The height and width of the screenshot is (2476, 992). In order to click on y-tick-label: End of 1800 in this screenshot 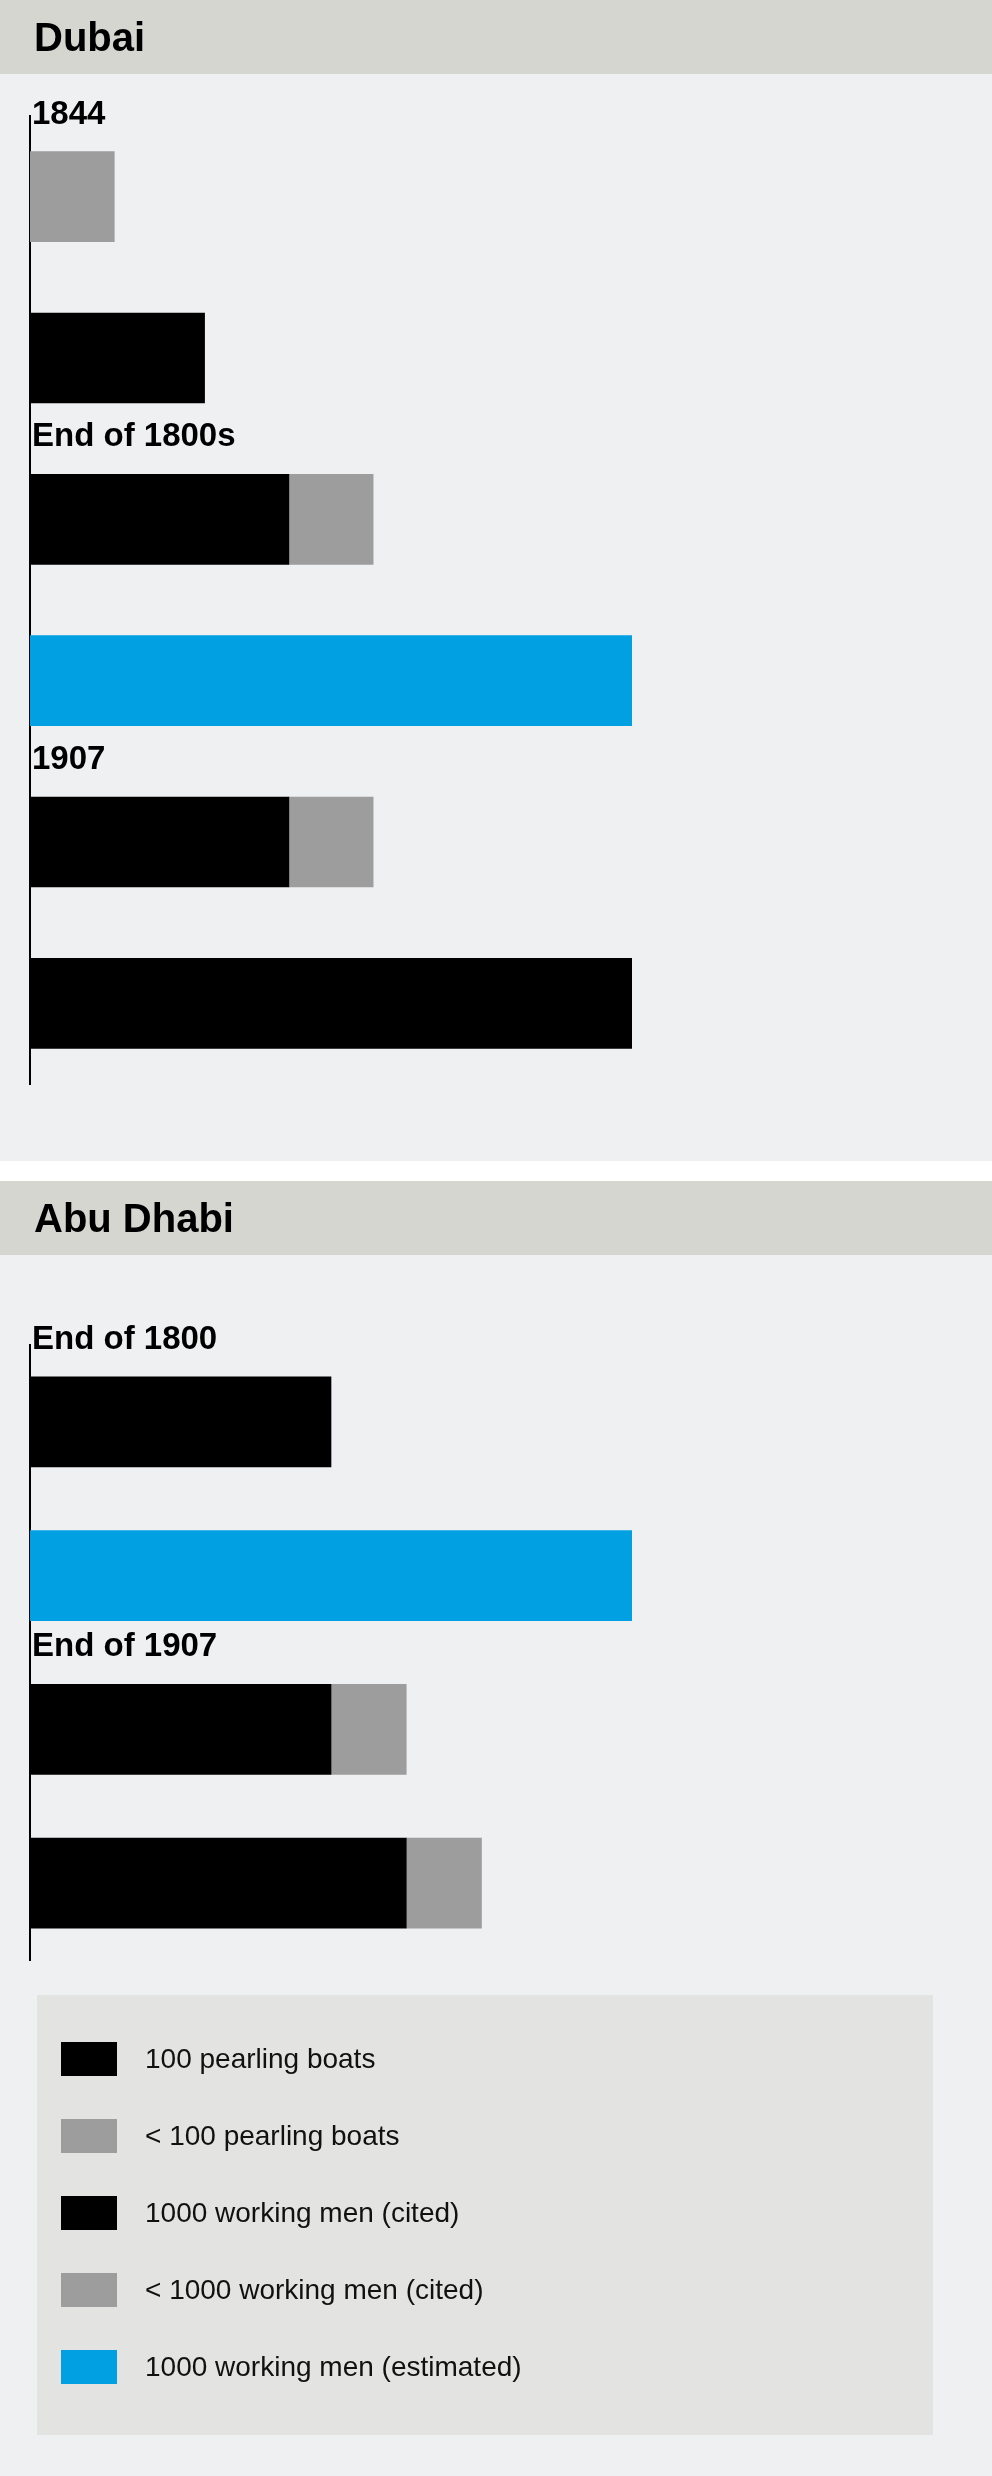, I will do `click(125, 1337)`.